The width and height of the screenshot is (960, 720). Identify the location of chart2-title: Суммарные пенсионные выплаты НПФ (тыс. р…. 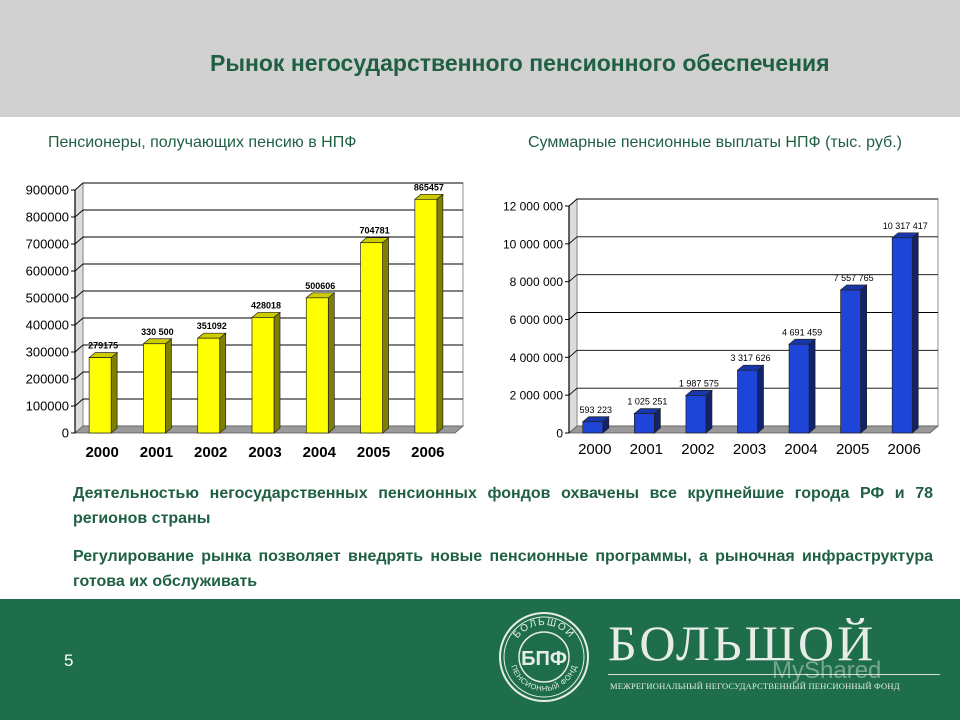
(715, 142).